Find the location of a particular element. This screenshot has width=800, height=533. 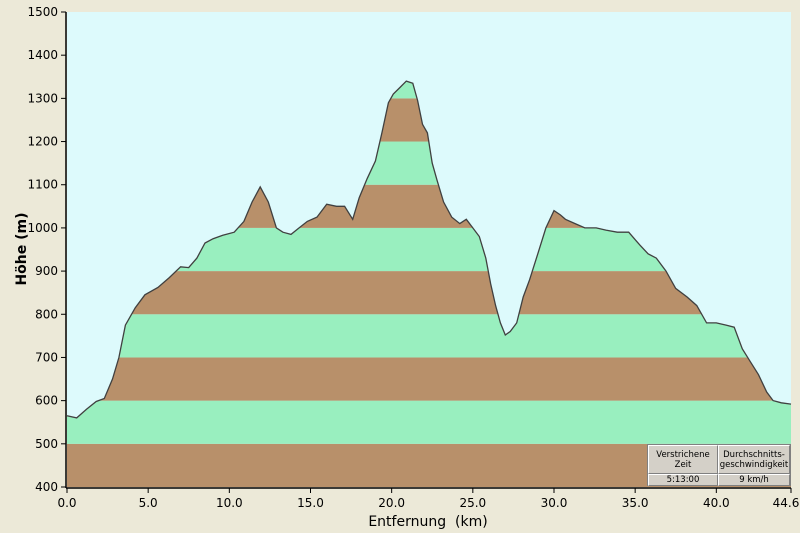

y-tick-label: 1300 is located at coordinates (42, 98).